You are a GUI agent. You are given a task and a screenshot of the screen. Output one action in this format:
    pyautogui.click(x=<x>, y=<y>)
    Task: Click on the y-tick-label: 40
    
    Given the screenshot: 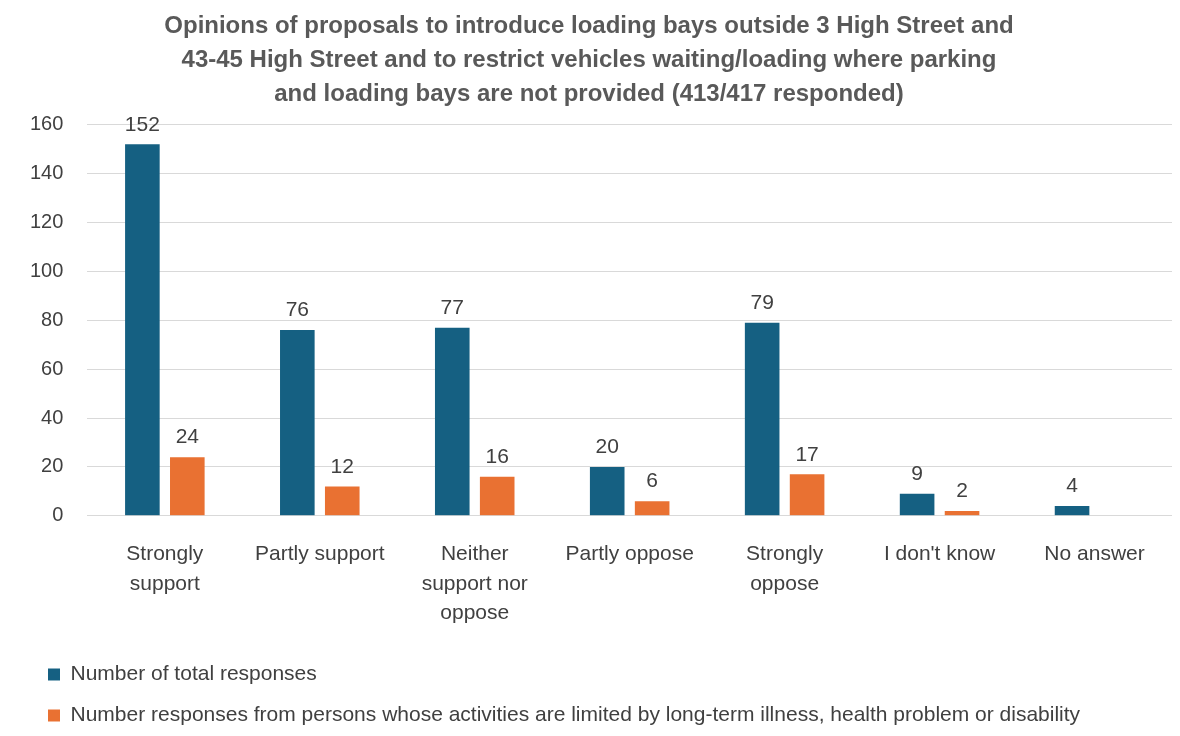 What is the action you would take?
    pyautogui.click(x=52, y=416)
    